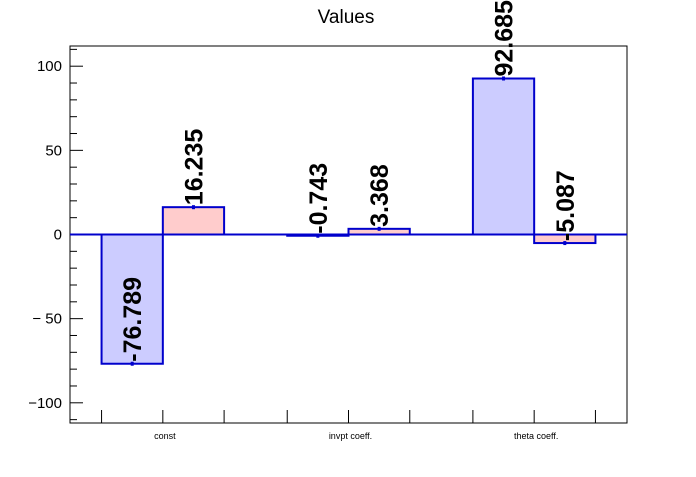 The height and width of the screenshot is (477, 696). I want to click on data-label: -76.789, so click(133, 319).